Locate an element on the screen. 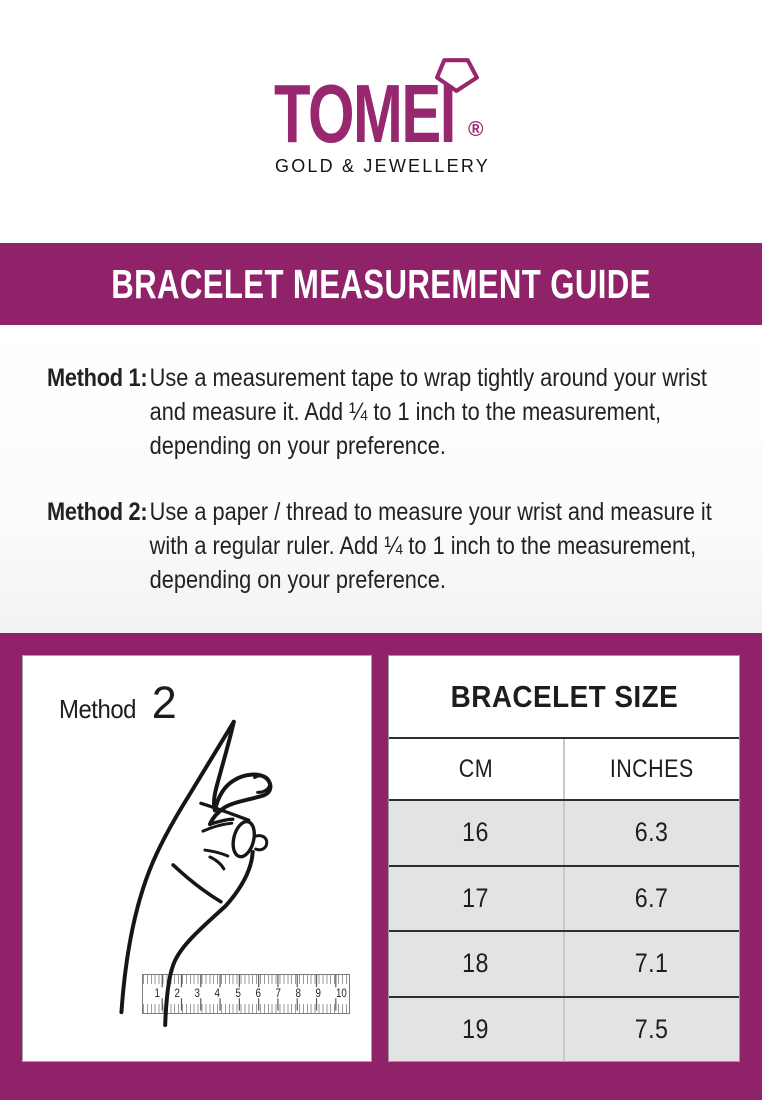 The height and width of the screenshot is (1100, 762). method-1-label: Method 1: is located at coordinates (97, 378).